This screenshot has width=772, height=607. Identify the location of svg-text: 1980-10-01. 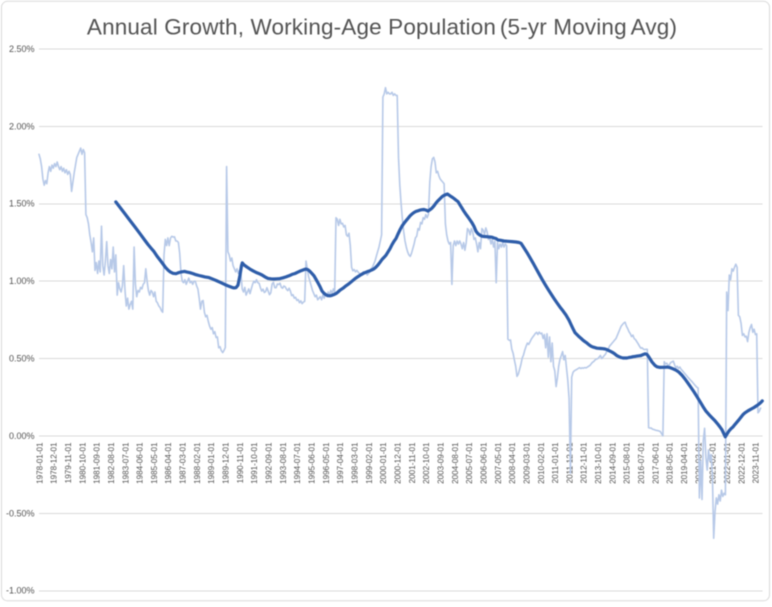
(82, 463).